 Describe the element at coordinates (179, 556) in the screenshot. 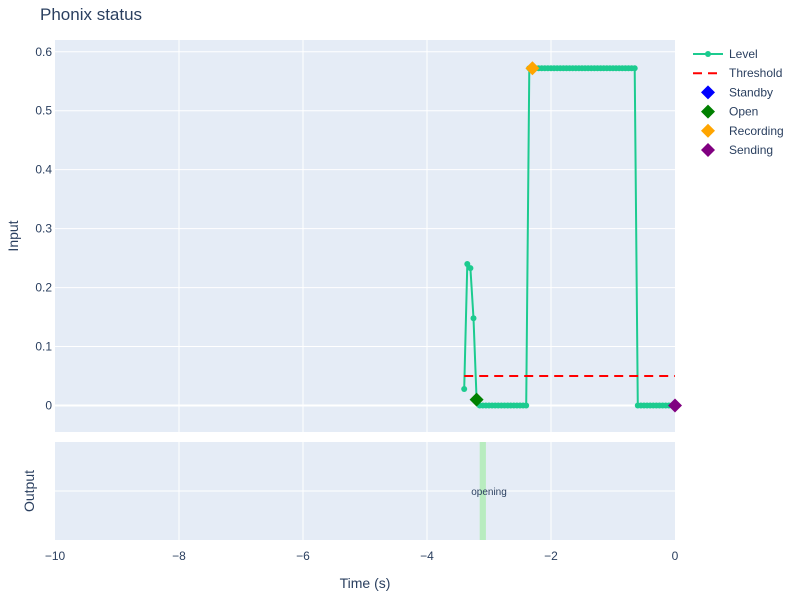

I see `x-tick-label: −8` at that location.